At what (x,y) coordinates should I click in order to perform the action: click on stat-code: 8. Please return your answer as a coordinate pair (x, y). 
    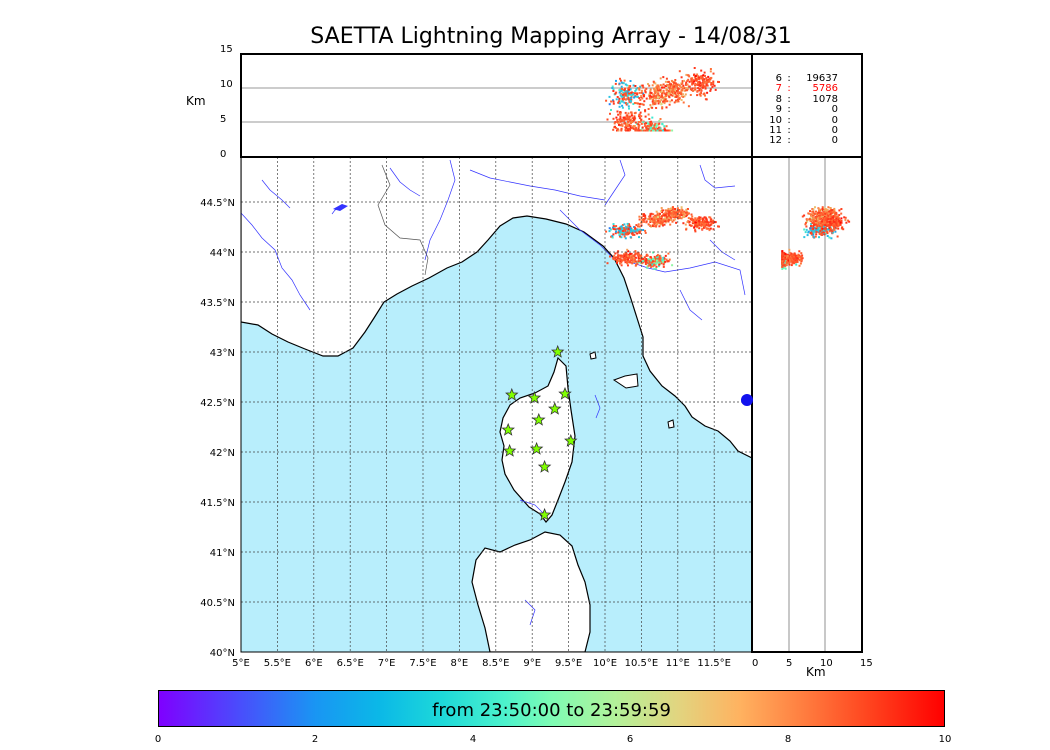
    Looking at the image, I should click on (778, 99).